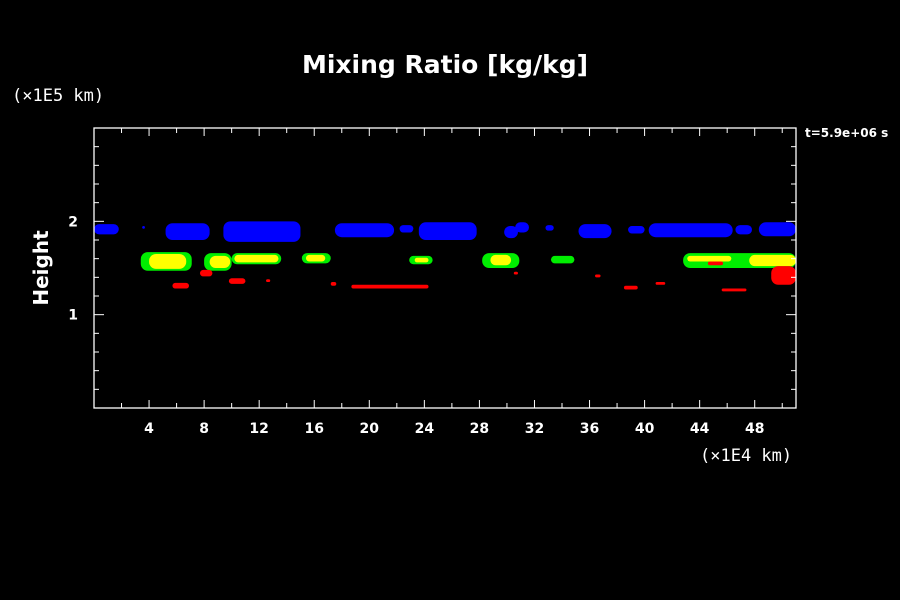  Describe the element at coordinates (846, 133) in the screenshot. I see `time-label: t=5.9e+06 s` at that location.